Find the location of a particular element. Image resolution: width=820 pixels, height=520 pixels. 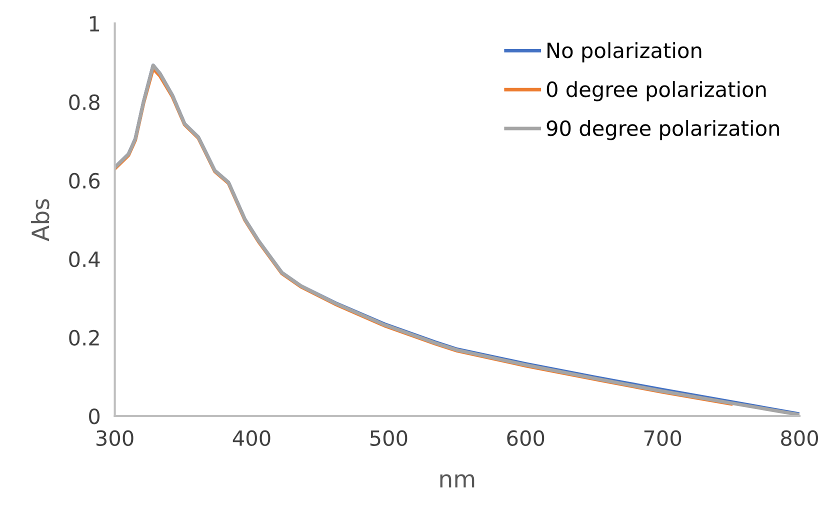

x-tick-label: 300 is located at coordinates (115, 438).